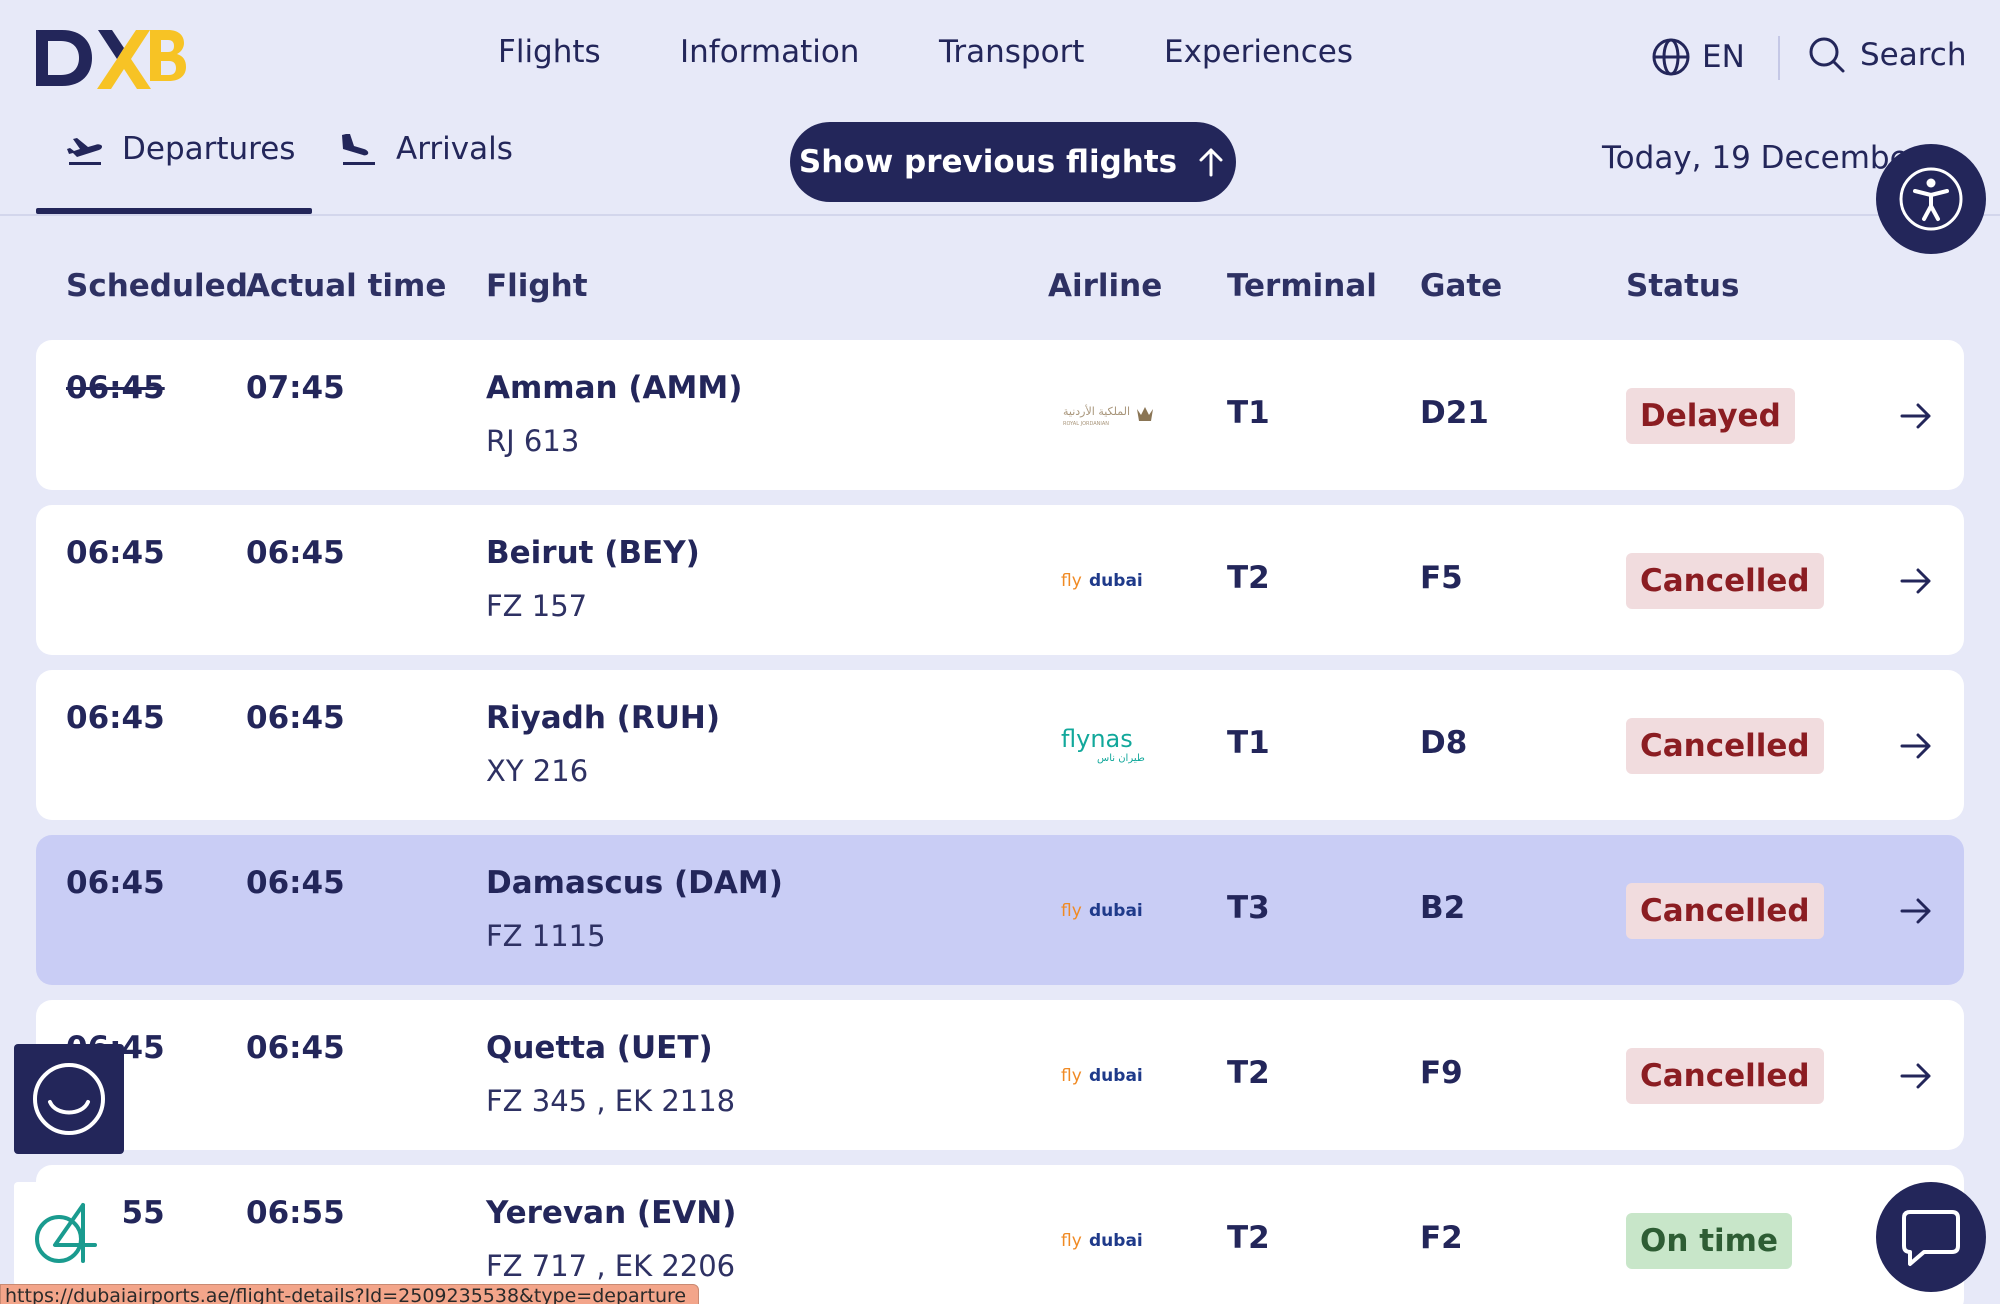 This screenshot has height=1304, width=2000. What do you see at coordinates (1211, 162) in the screenshot?
I see `arrow-up-icon` at bounding box center [1211, 162].